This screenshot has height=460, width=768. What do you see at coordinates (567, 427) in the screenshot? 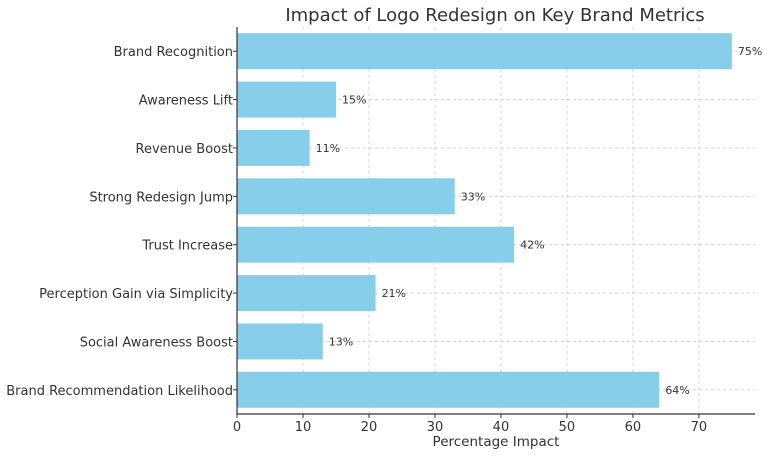
I see `x-tick-label: 50` at bounding box center [567, 427].